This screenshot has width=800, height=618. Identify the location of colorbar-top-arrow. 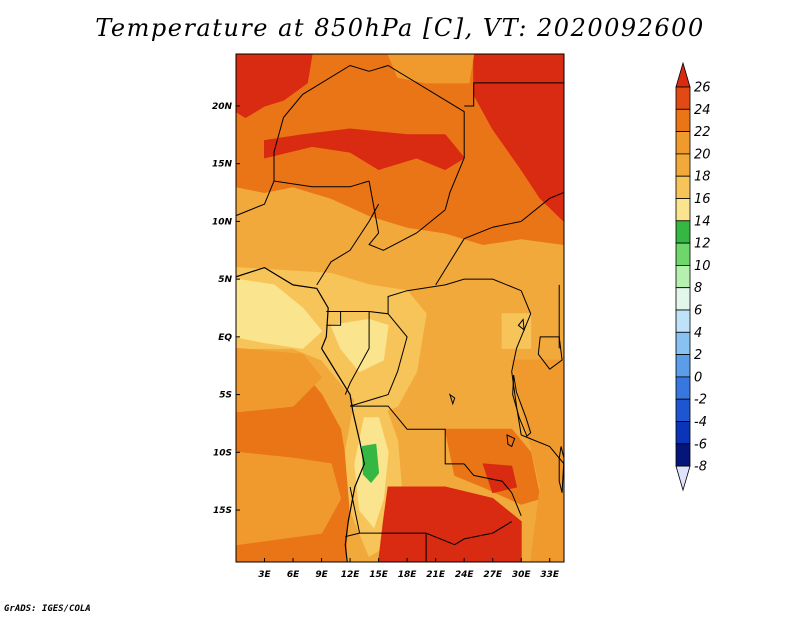
(683, 74).